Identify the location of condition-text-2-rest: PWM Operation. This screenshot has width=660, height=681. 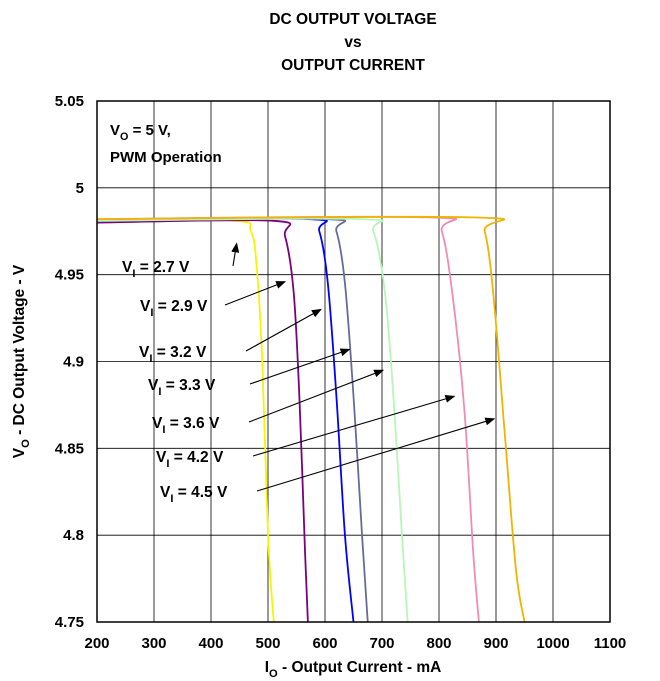
(166, 157).